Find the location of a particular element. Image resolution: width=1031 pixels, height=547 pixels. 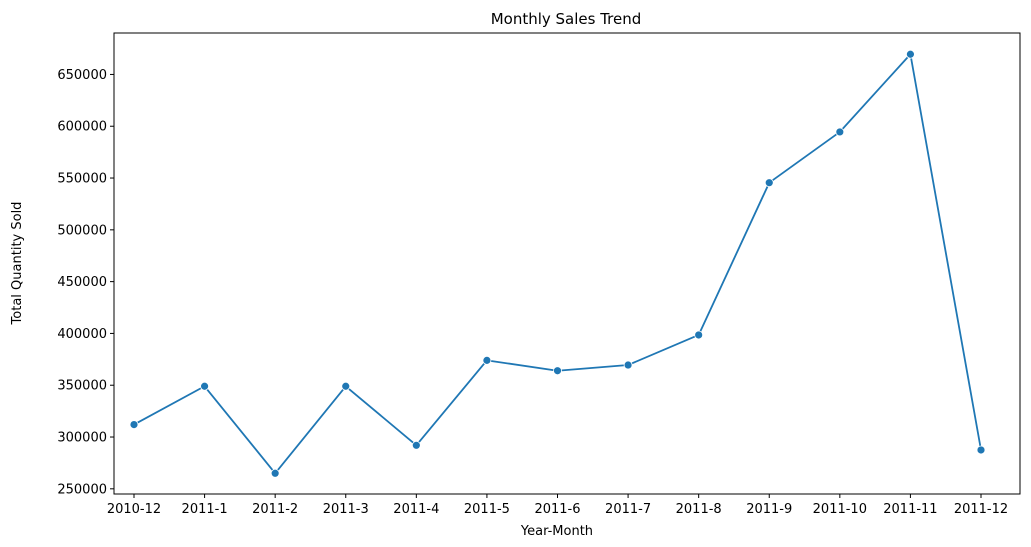

x-tick-label: 2011-11 is located at coordinates (910, 509).